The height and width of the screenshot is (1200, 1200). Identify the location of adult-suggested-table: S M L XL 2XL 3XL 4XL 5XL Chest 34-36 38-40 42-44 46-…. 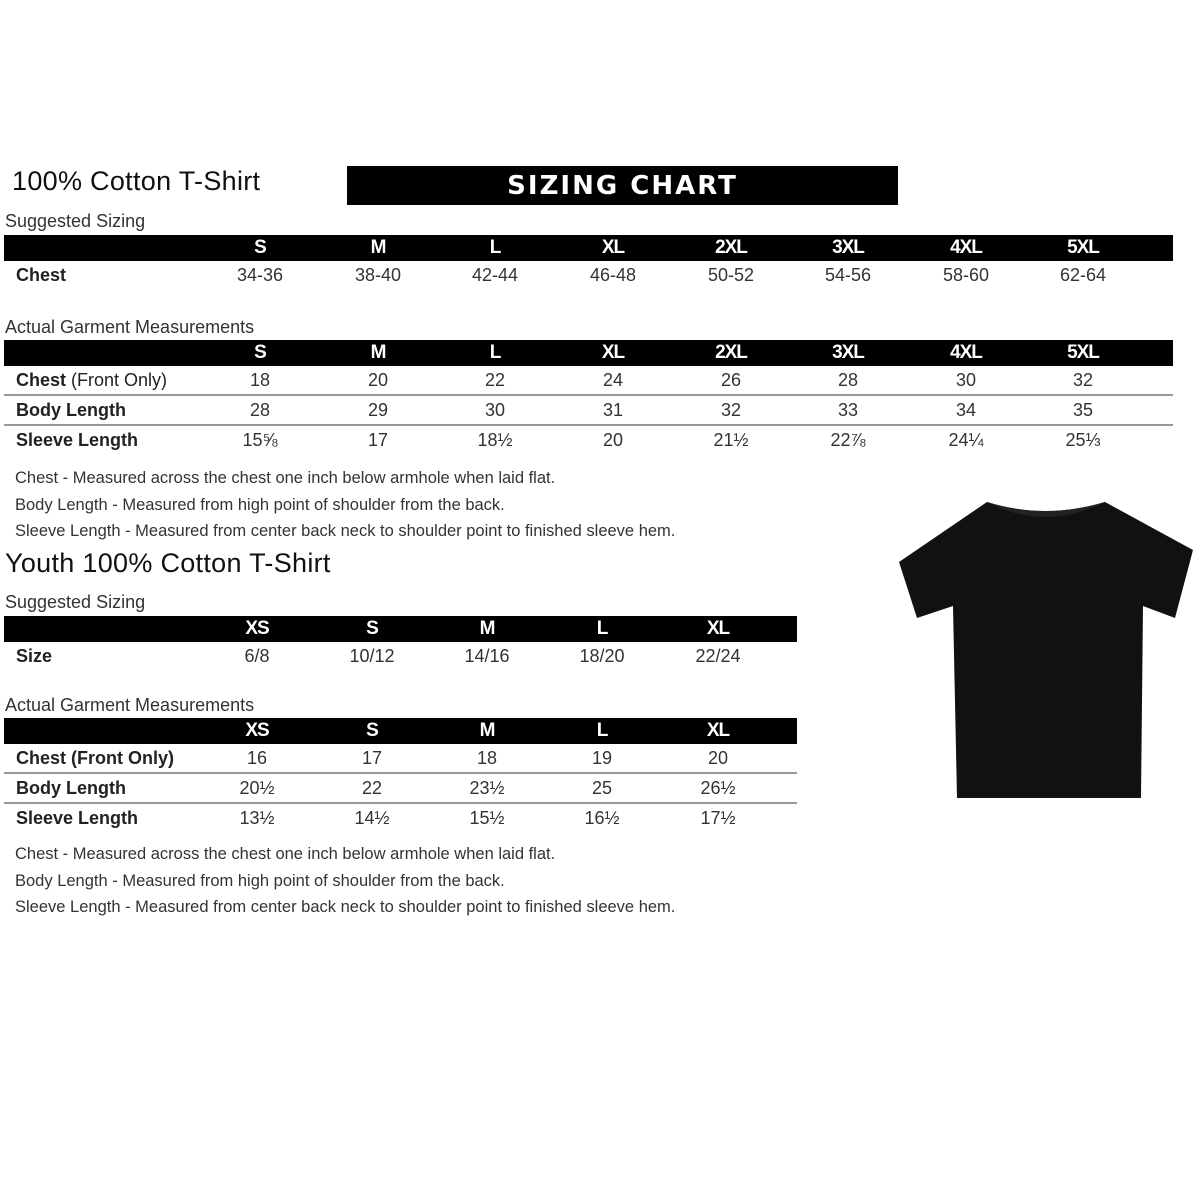
(588, 262).